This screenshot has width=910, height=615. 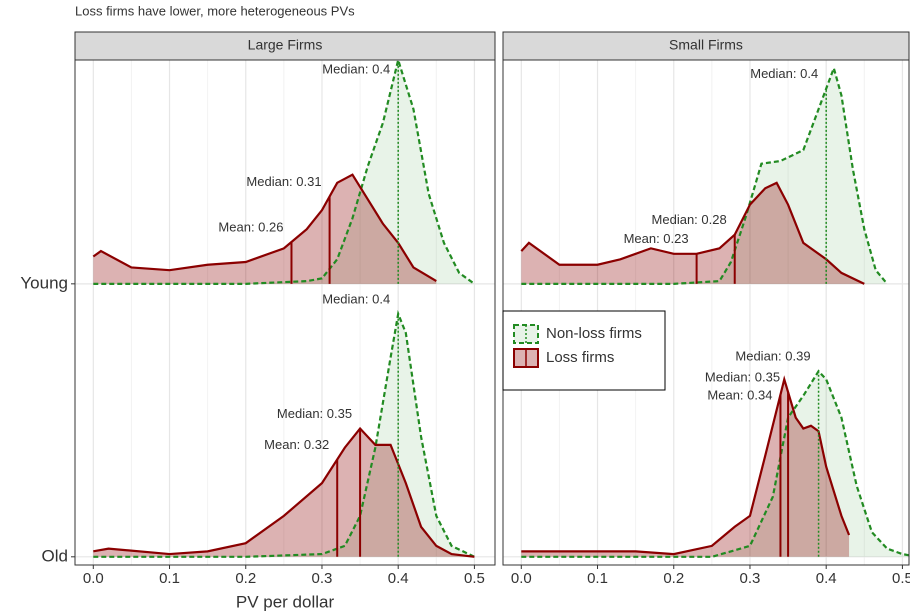 I want to click on x-axis-label: PV per dollar, so click(x=285, y=601).